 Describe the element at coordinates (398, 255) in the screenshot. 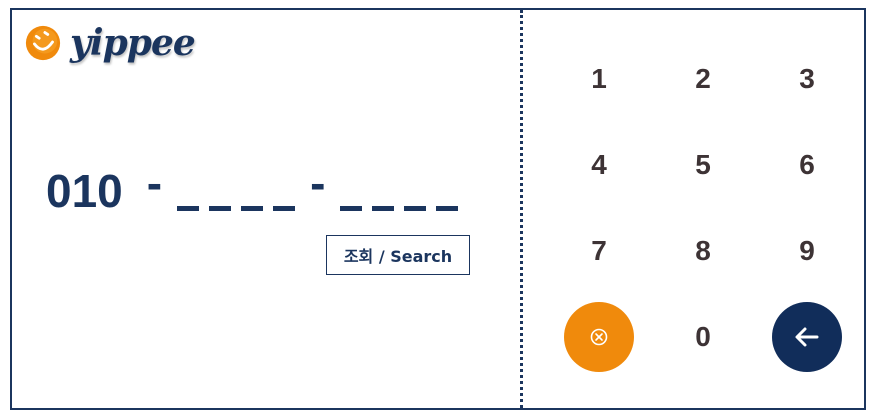

I see `search-button: 조회 / Search` at that location.